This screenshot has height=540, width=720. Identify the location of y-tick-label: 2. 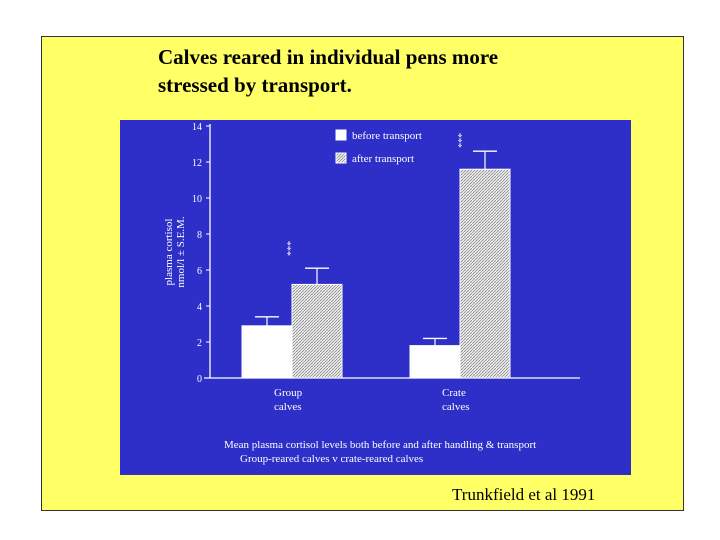
(199, 343).